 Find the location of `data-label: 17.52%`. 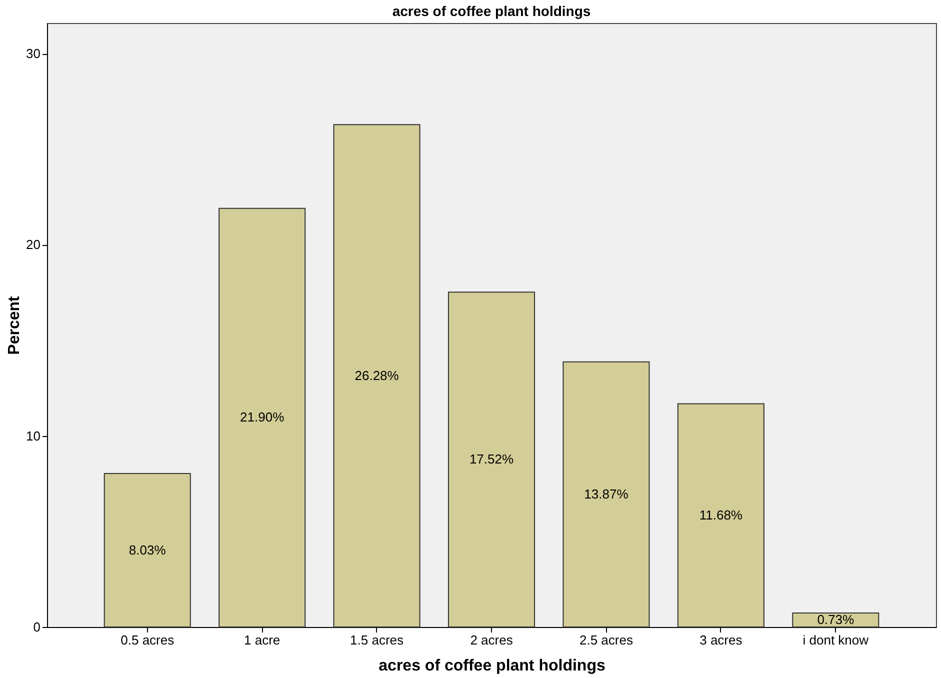

data-label: 17.52% is located at coordinates (491, 459).